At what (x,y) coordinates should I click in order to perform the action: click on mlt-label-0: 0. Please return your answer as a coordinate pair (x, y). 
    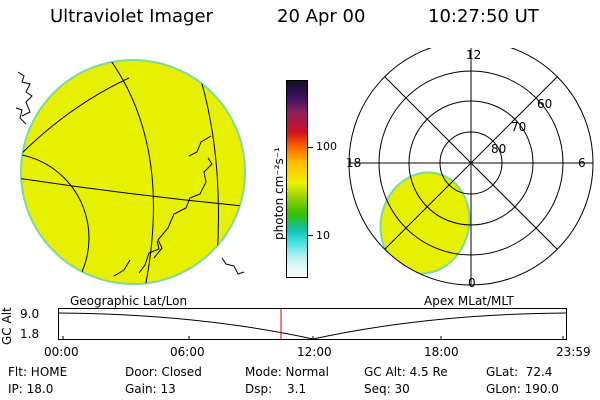
    Looking at the image, I should click on (472, 283).